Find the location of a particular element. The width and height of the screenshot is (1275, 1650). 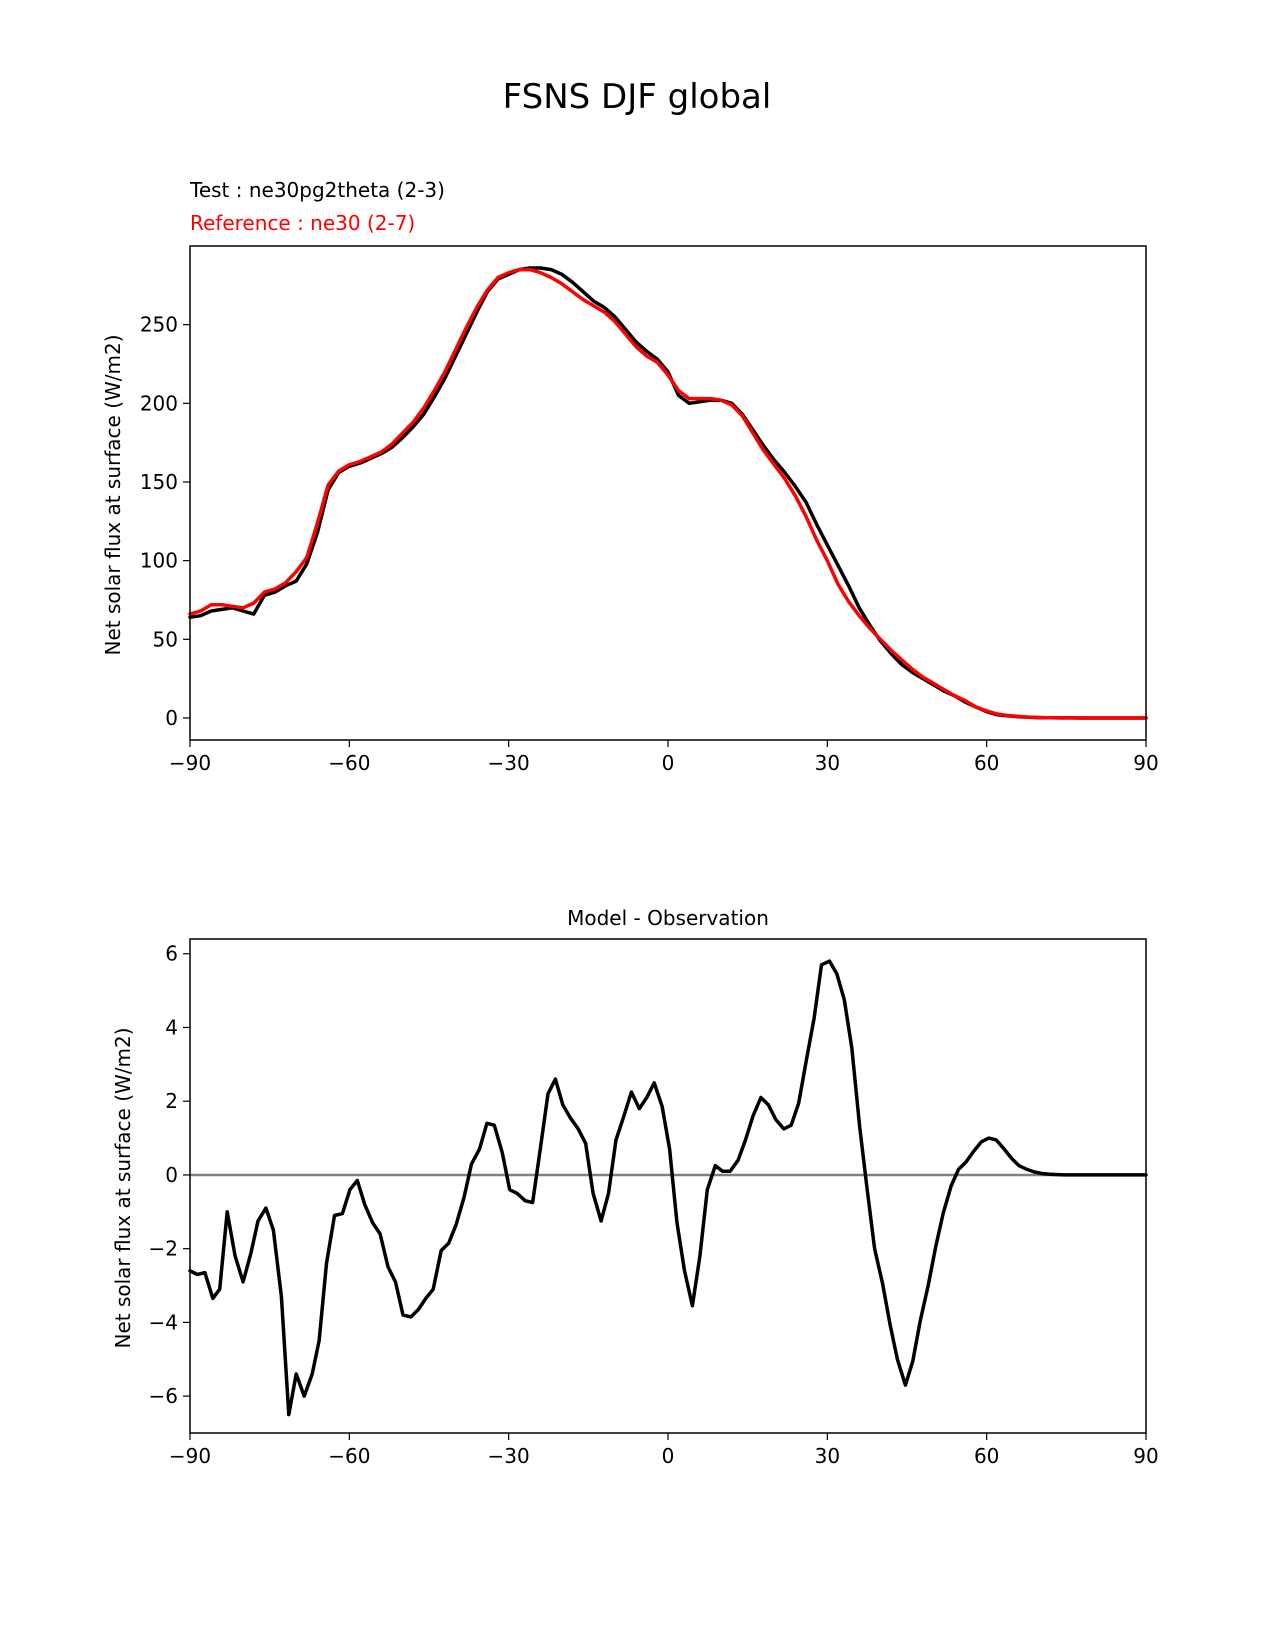

bottom-x-tick-label: 0 is located at coordinates (668, 1456).